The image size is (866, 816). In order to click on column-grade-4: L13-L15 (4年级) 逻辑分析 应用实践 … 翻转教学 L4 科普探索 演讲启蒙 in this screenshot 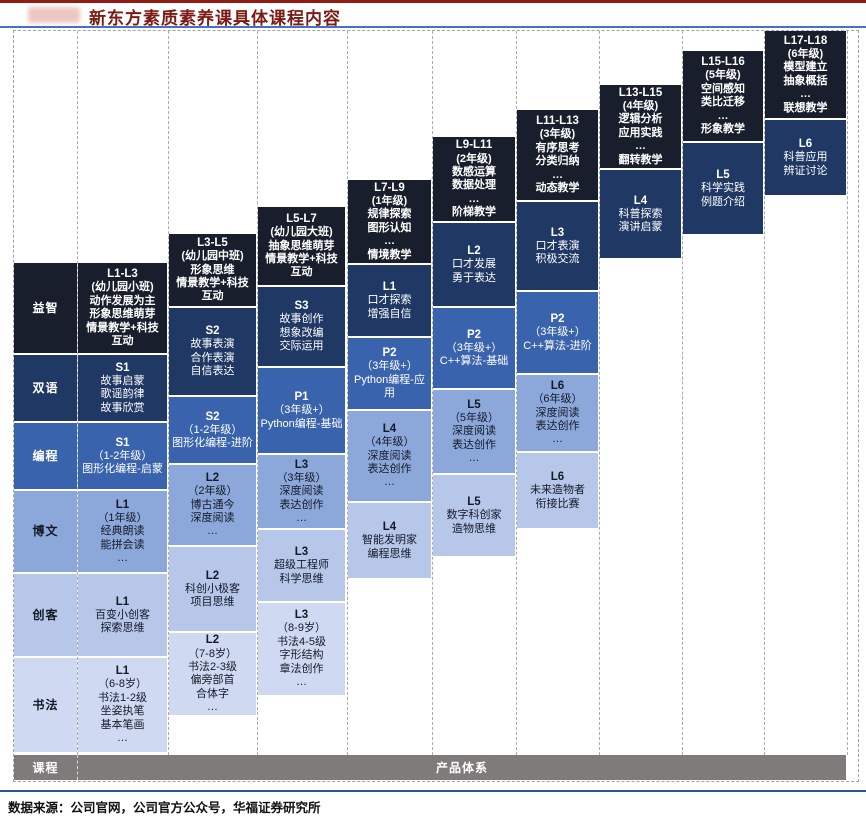, I will do `click(640, 172)`.